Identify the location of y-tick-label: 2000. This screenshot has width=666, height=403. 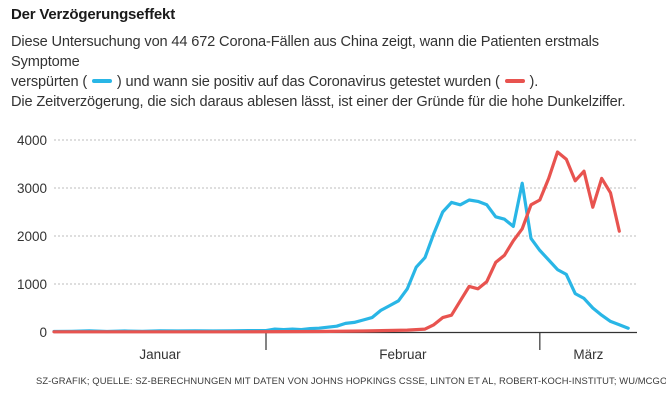
(32, 236).